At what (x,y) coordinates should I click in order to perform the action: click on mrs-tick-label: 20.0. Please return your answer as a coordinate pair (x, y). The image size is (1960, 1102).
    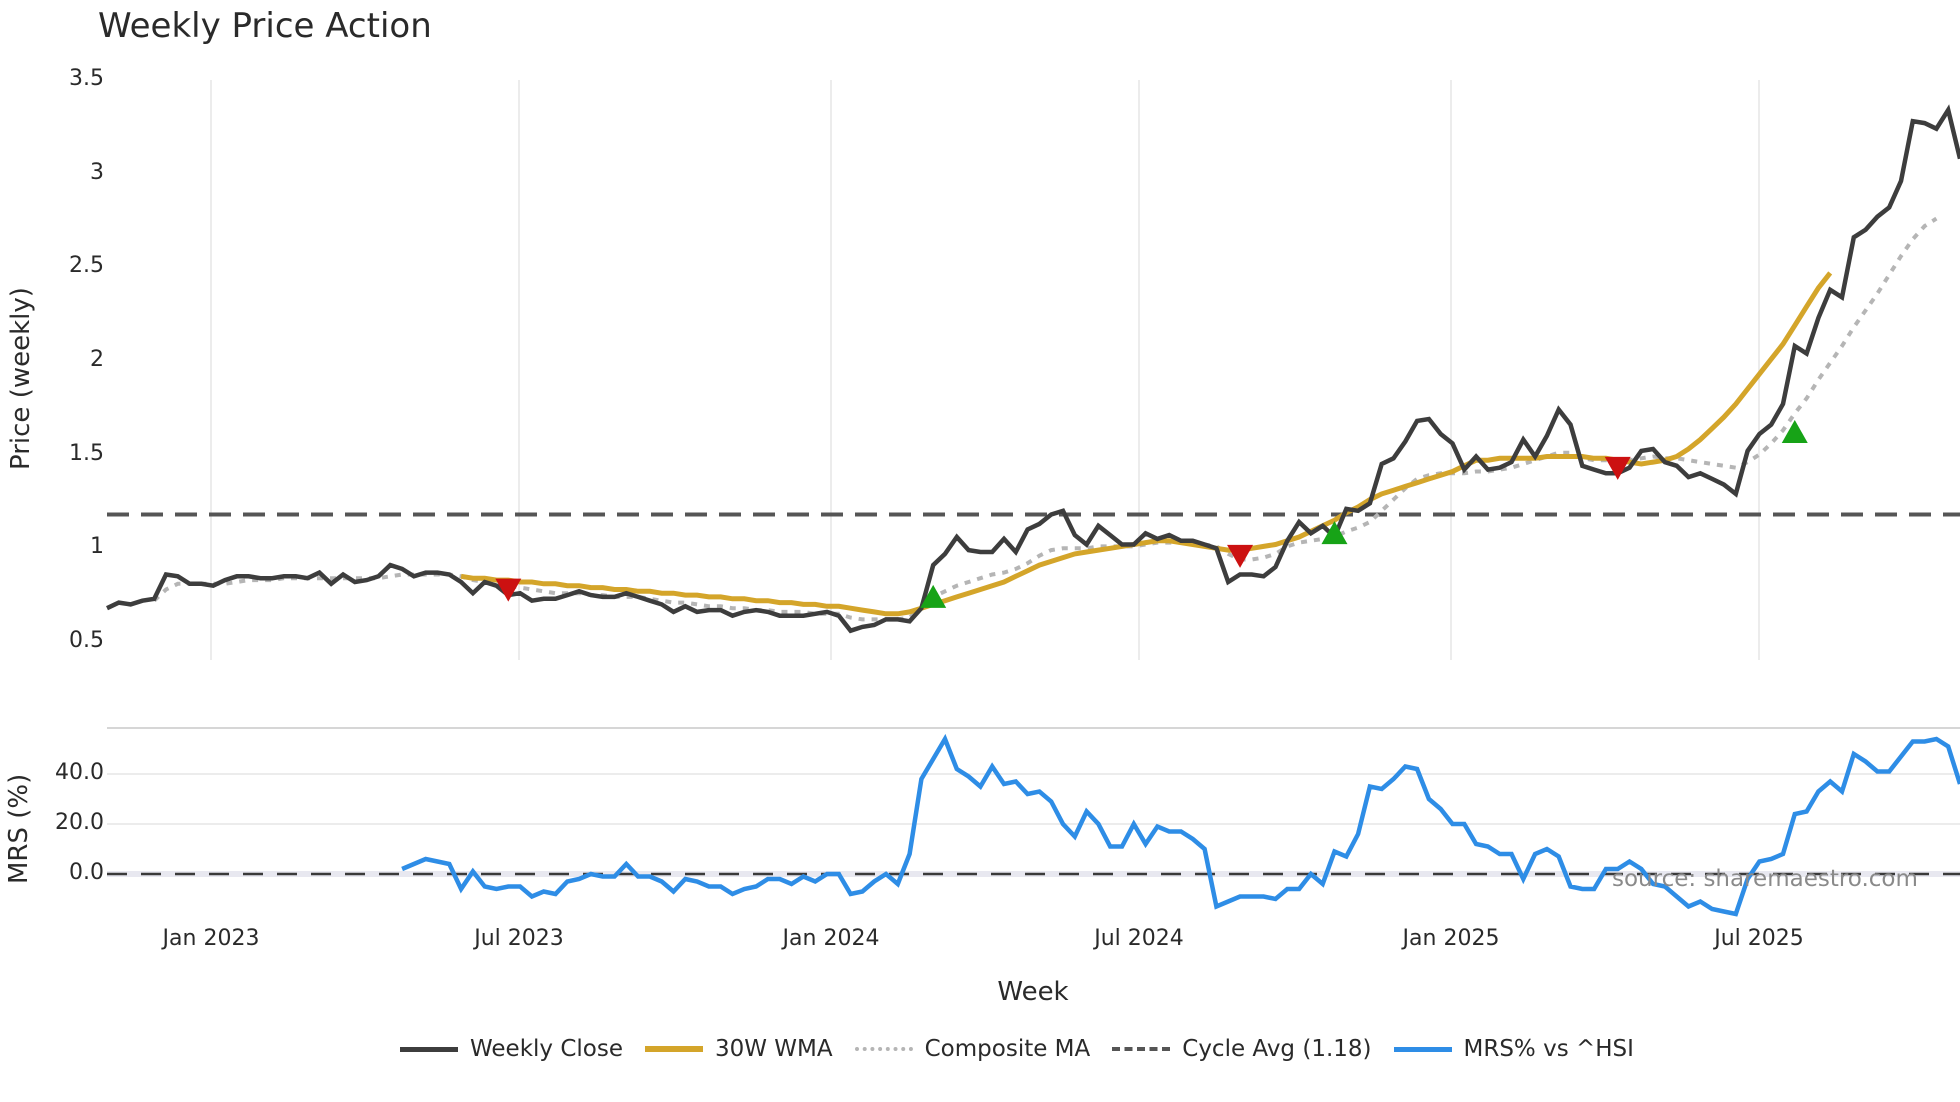
    Looking at the image, I should click on (79, 822).